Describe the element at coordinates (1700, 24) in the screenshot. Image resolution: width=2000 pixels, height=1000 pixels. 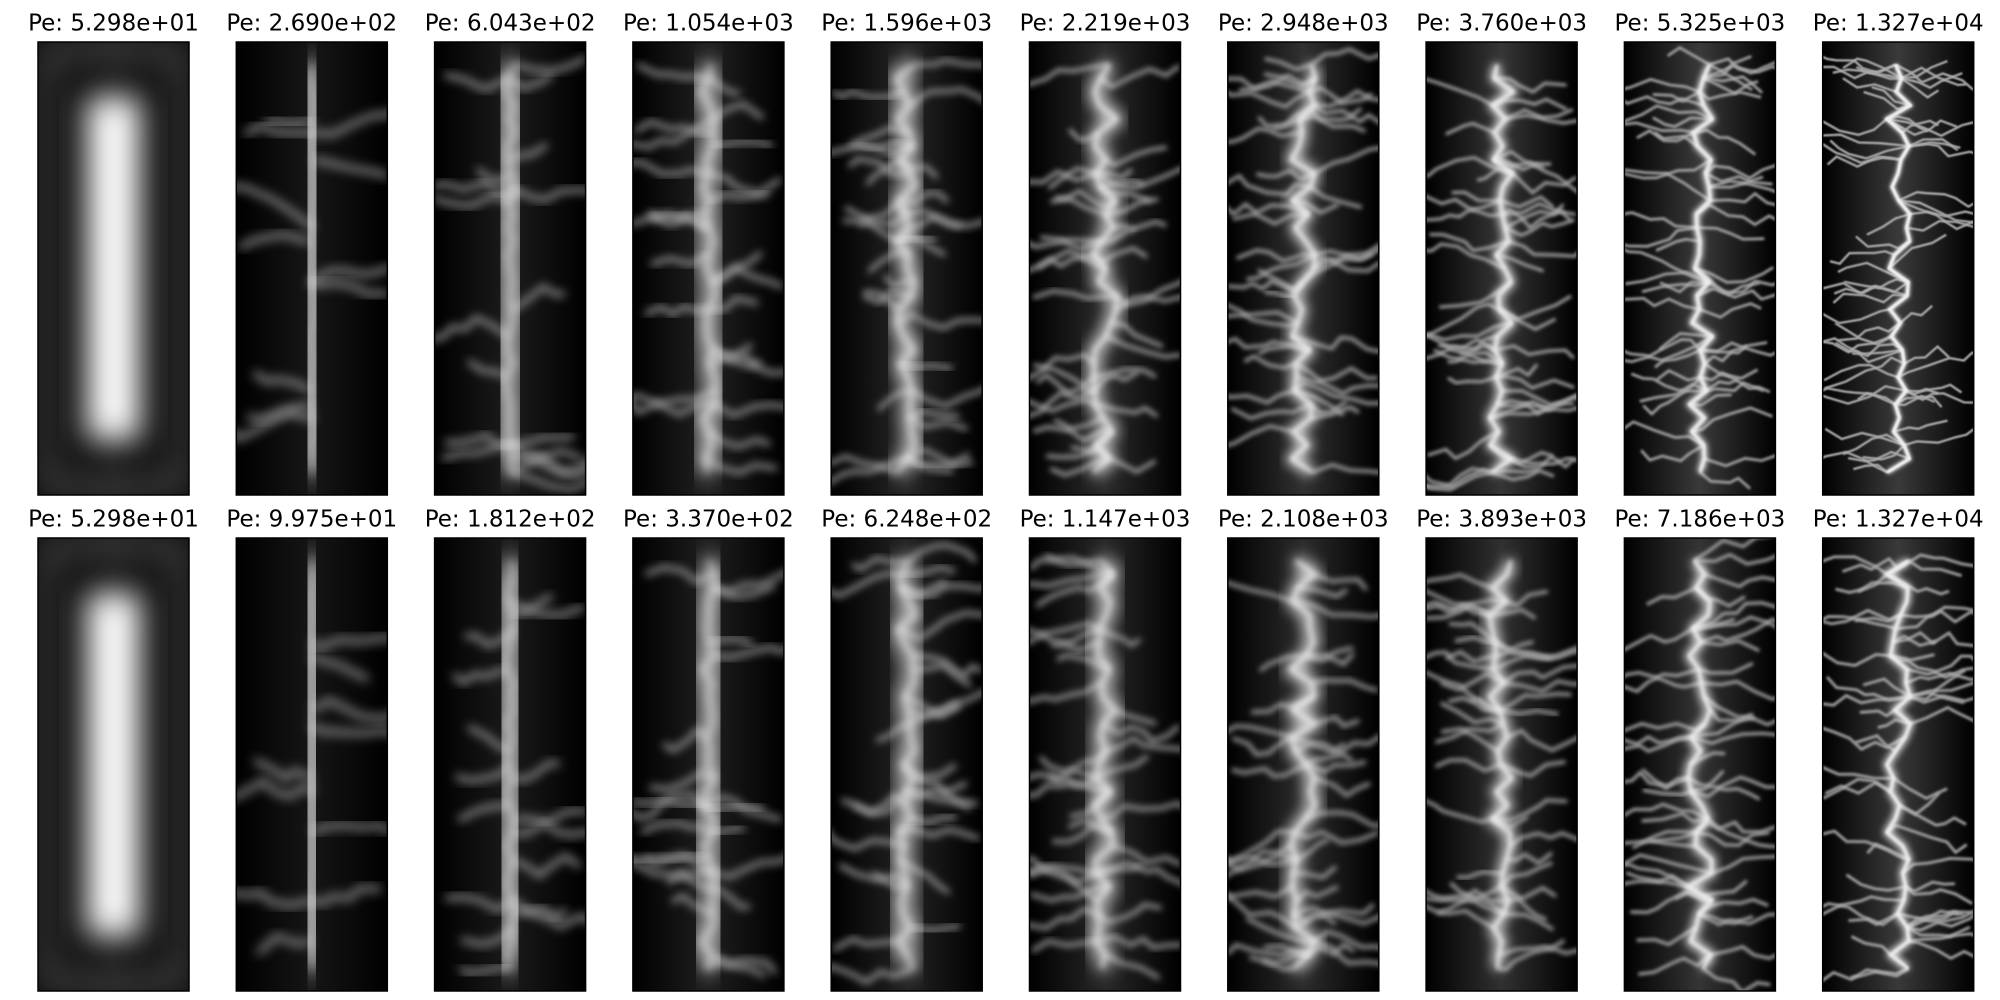
I see `panel-title: Pe: 5.325e+03` at that location.